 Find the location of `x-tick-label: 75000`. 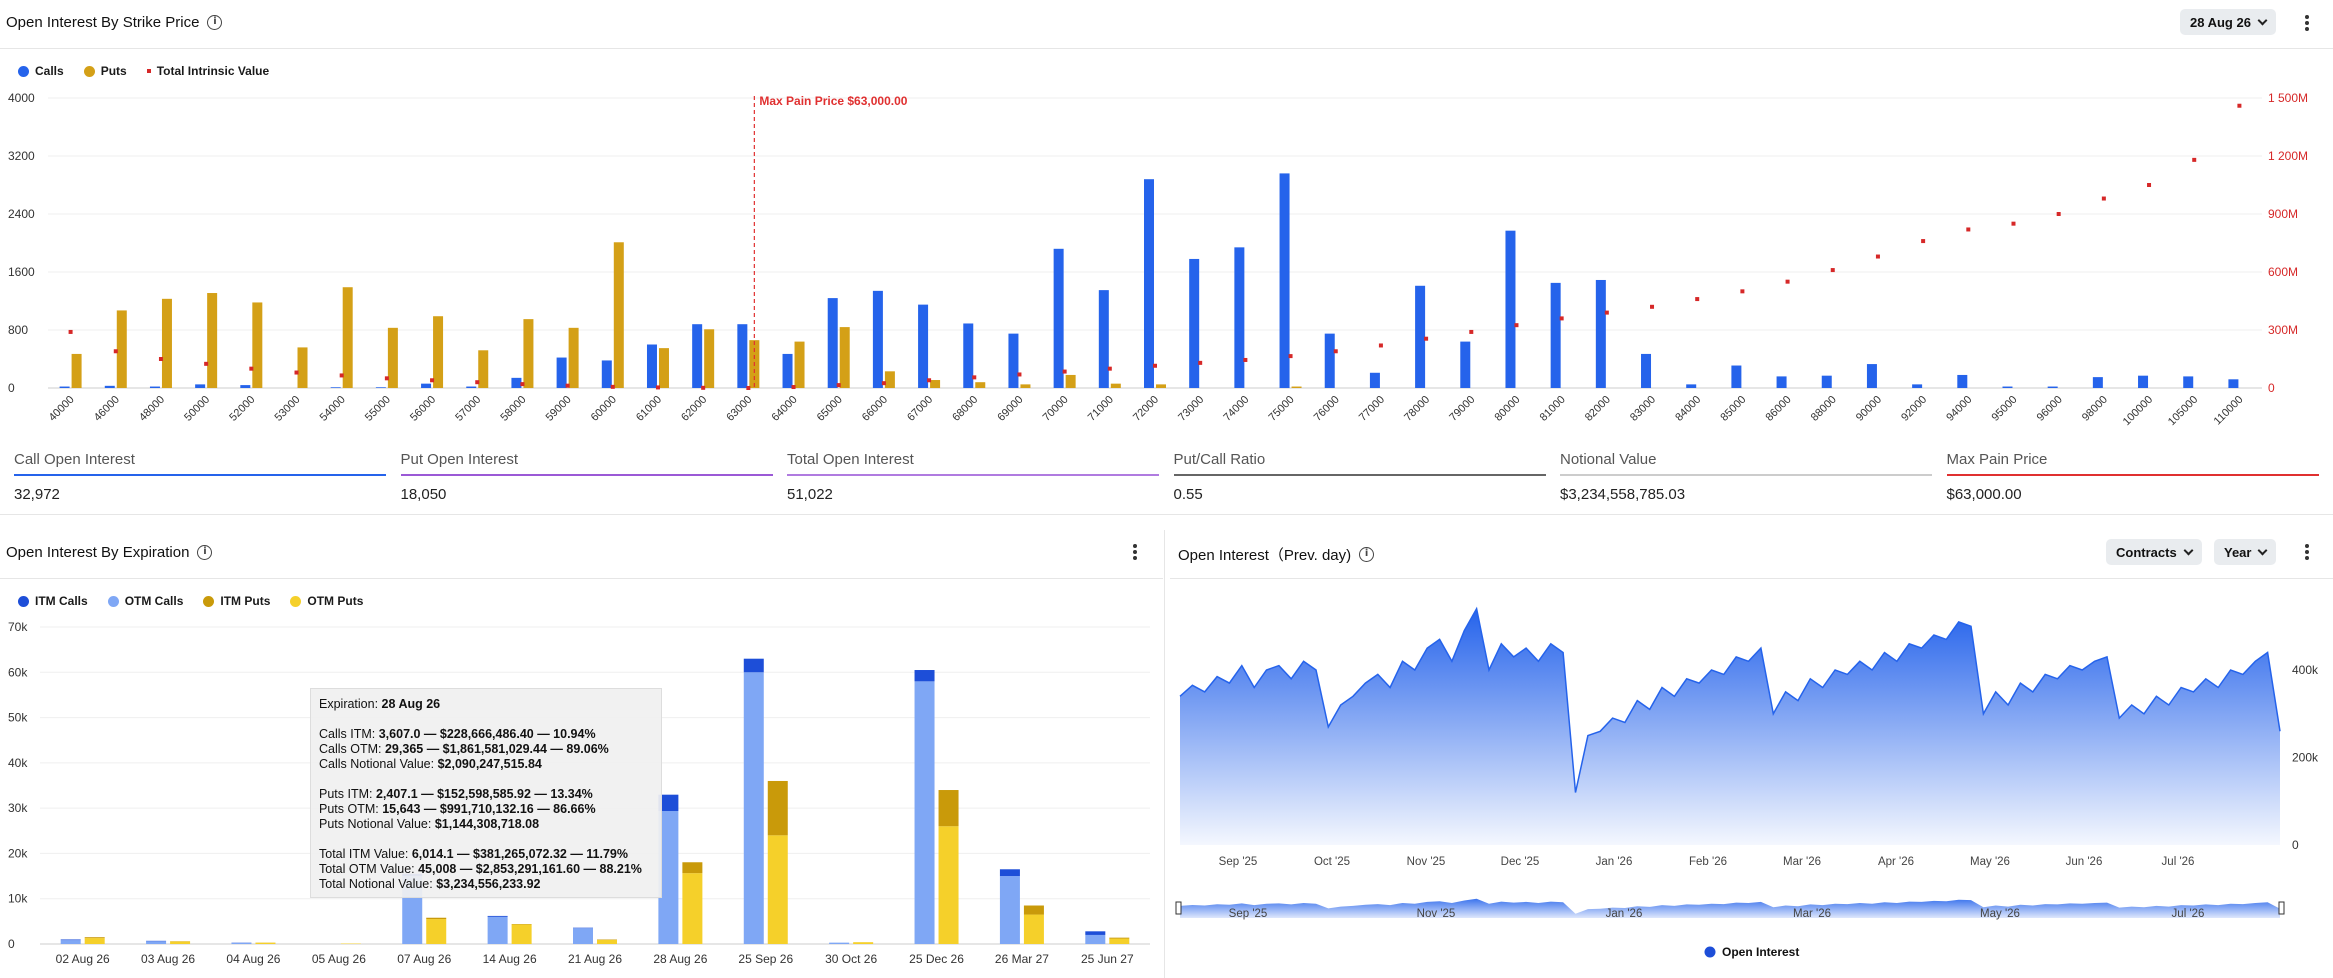

x-tick-label: 75000 is located at coordinates (1282, 409).